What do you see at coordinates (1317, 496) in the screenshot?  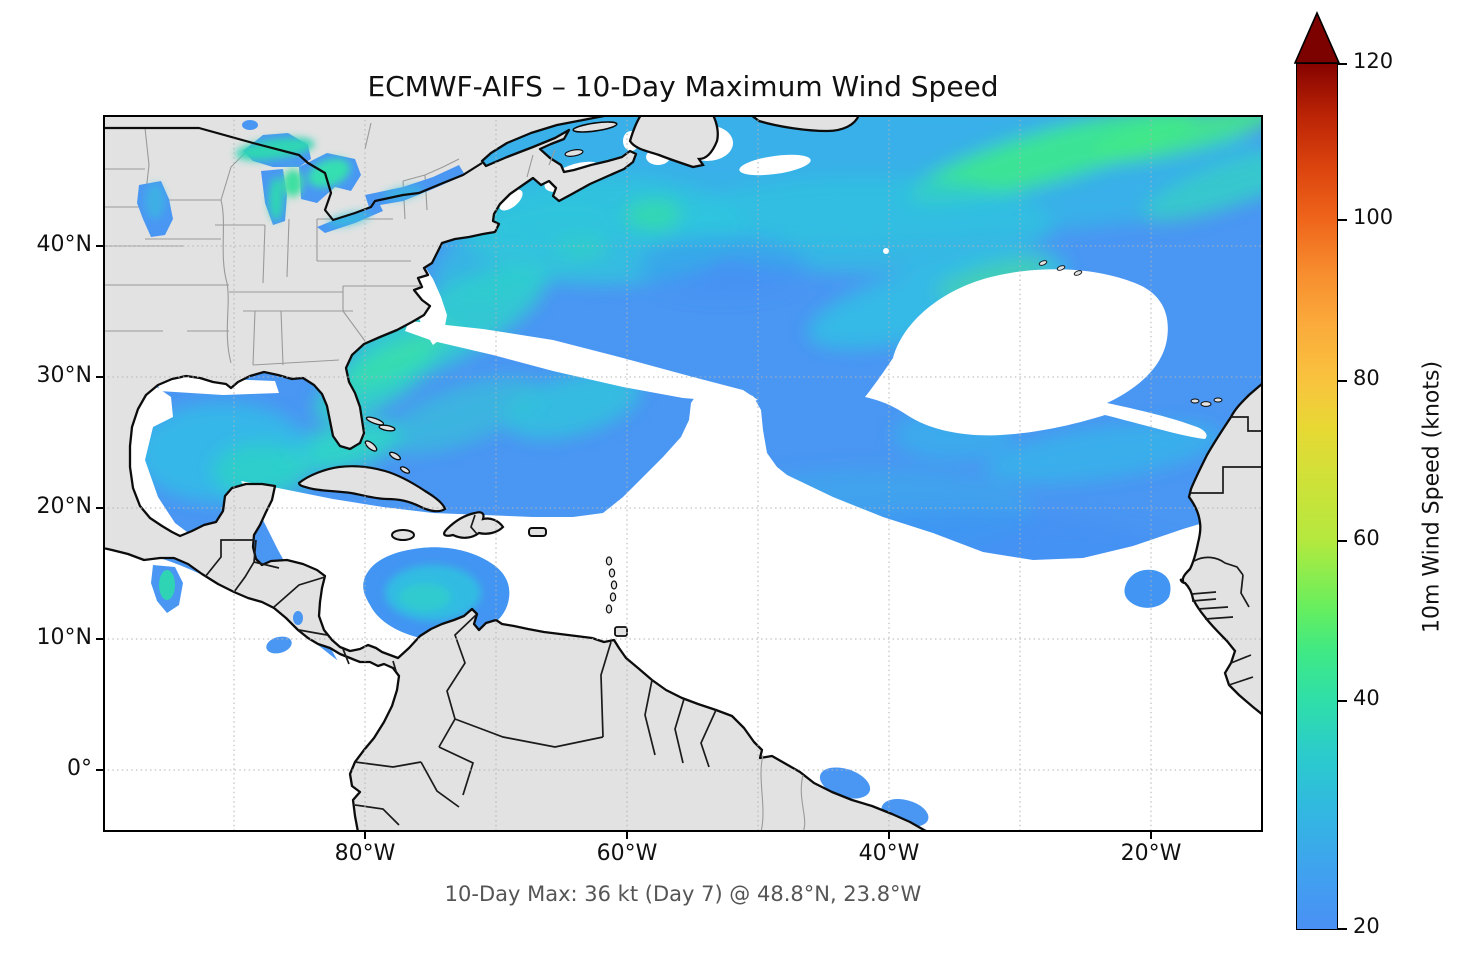 I see `colorbar` at bounding box center [1317, 496].